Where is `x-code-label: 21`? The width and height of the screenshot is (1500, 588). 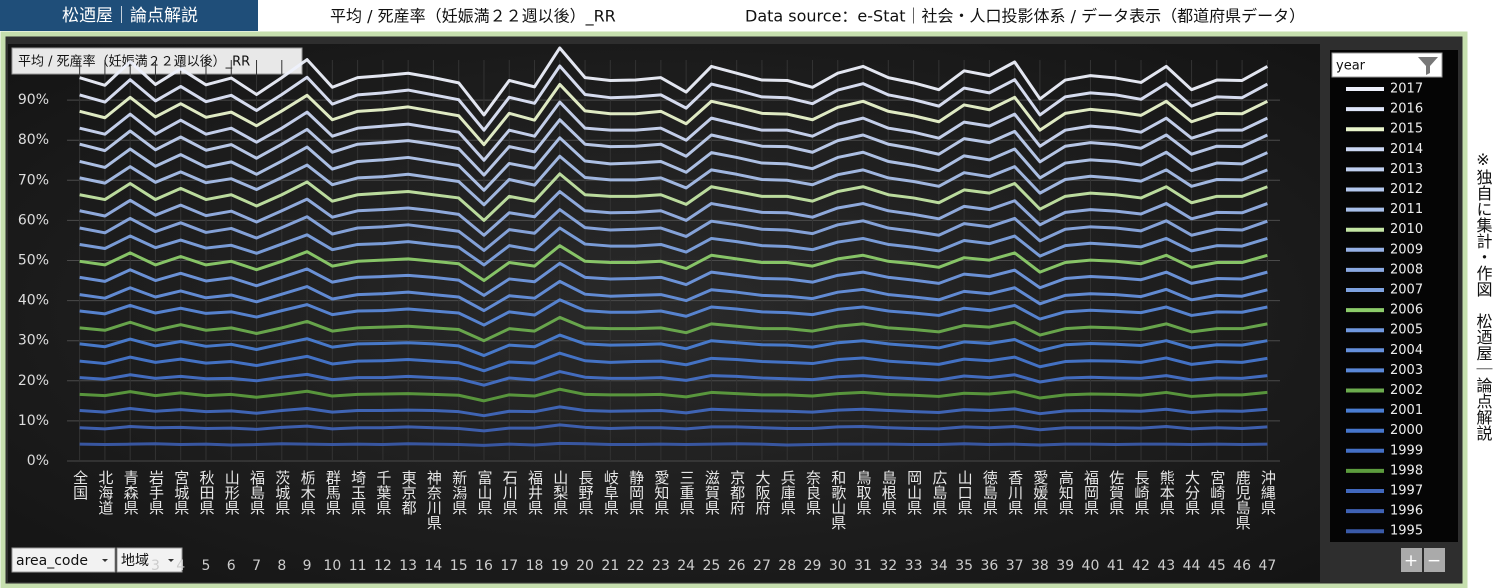 x-code-label: 21 is located at coordinates (610, 566).